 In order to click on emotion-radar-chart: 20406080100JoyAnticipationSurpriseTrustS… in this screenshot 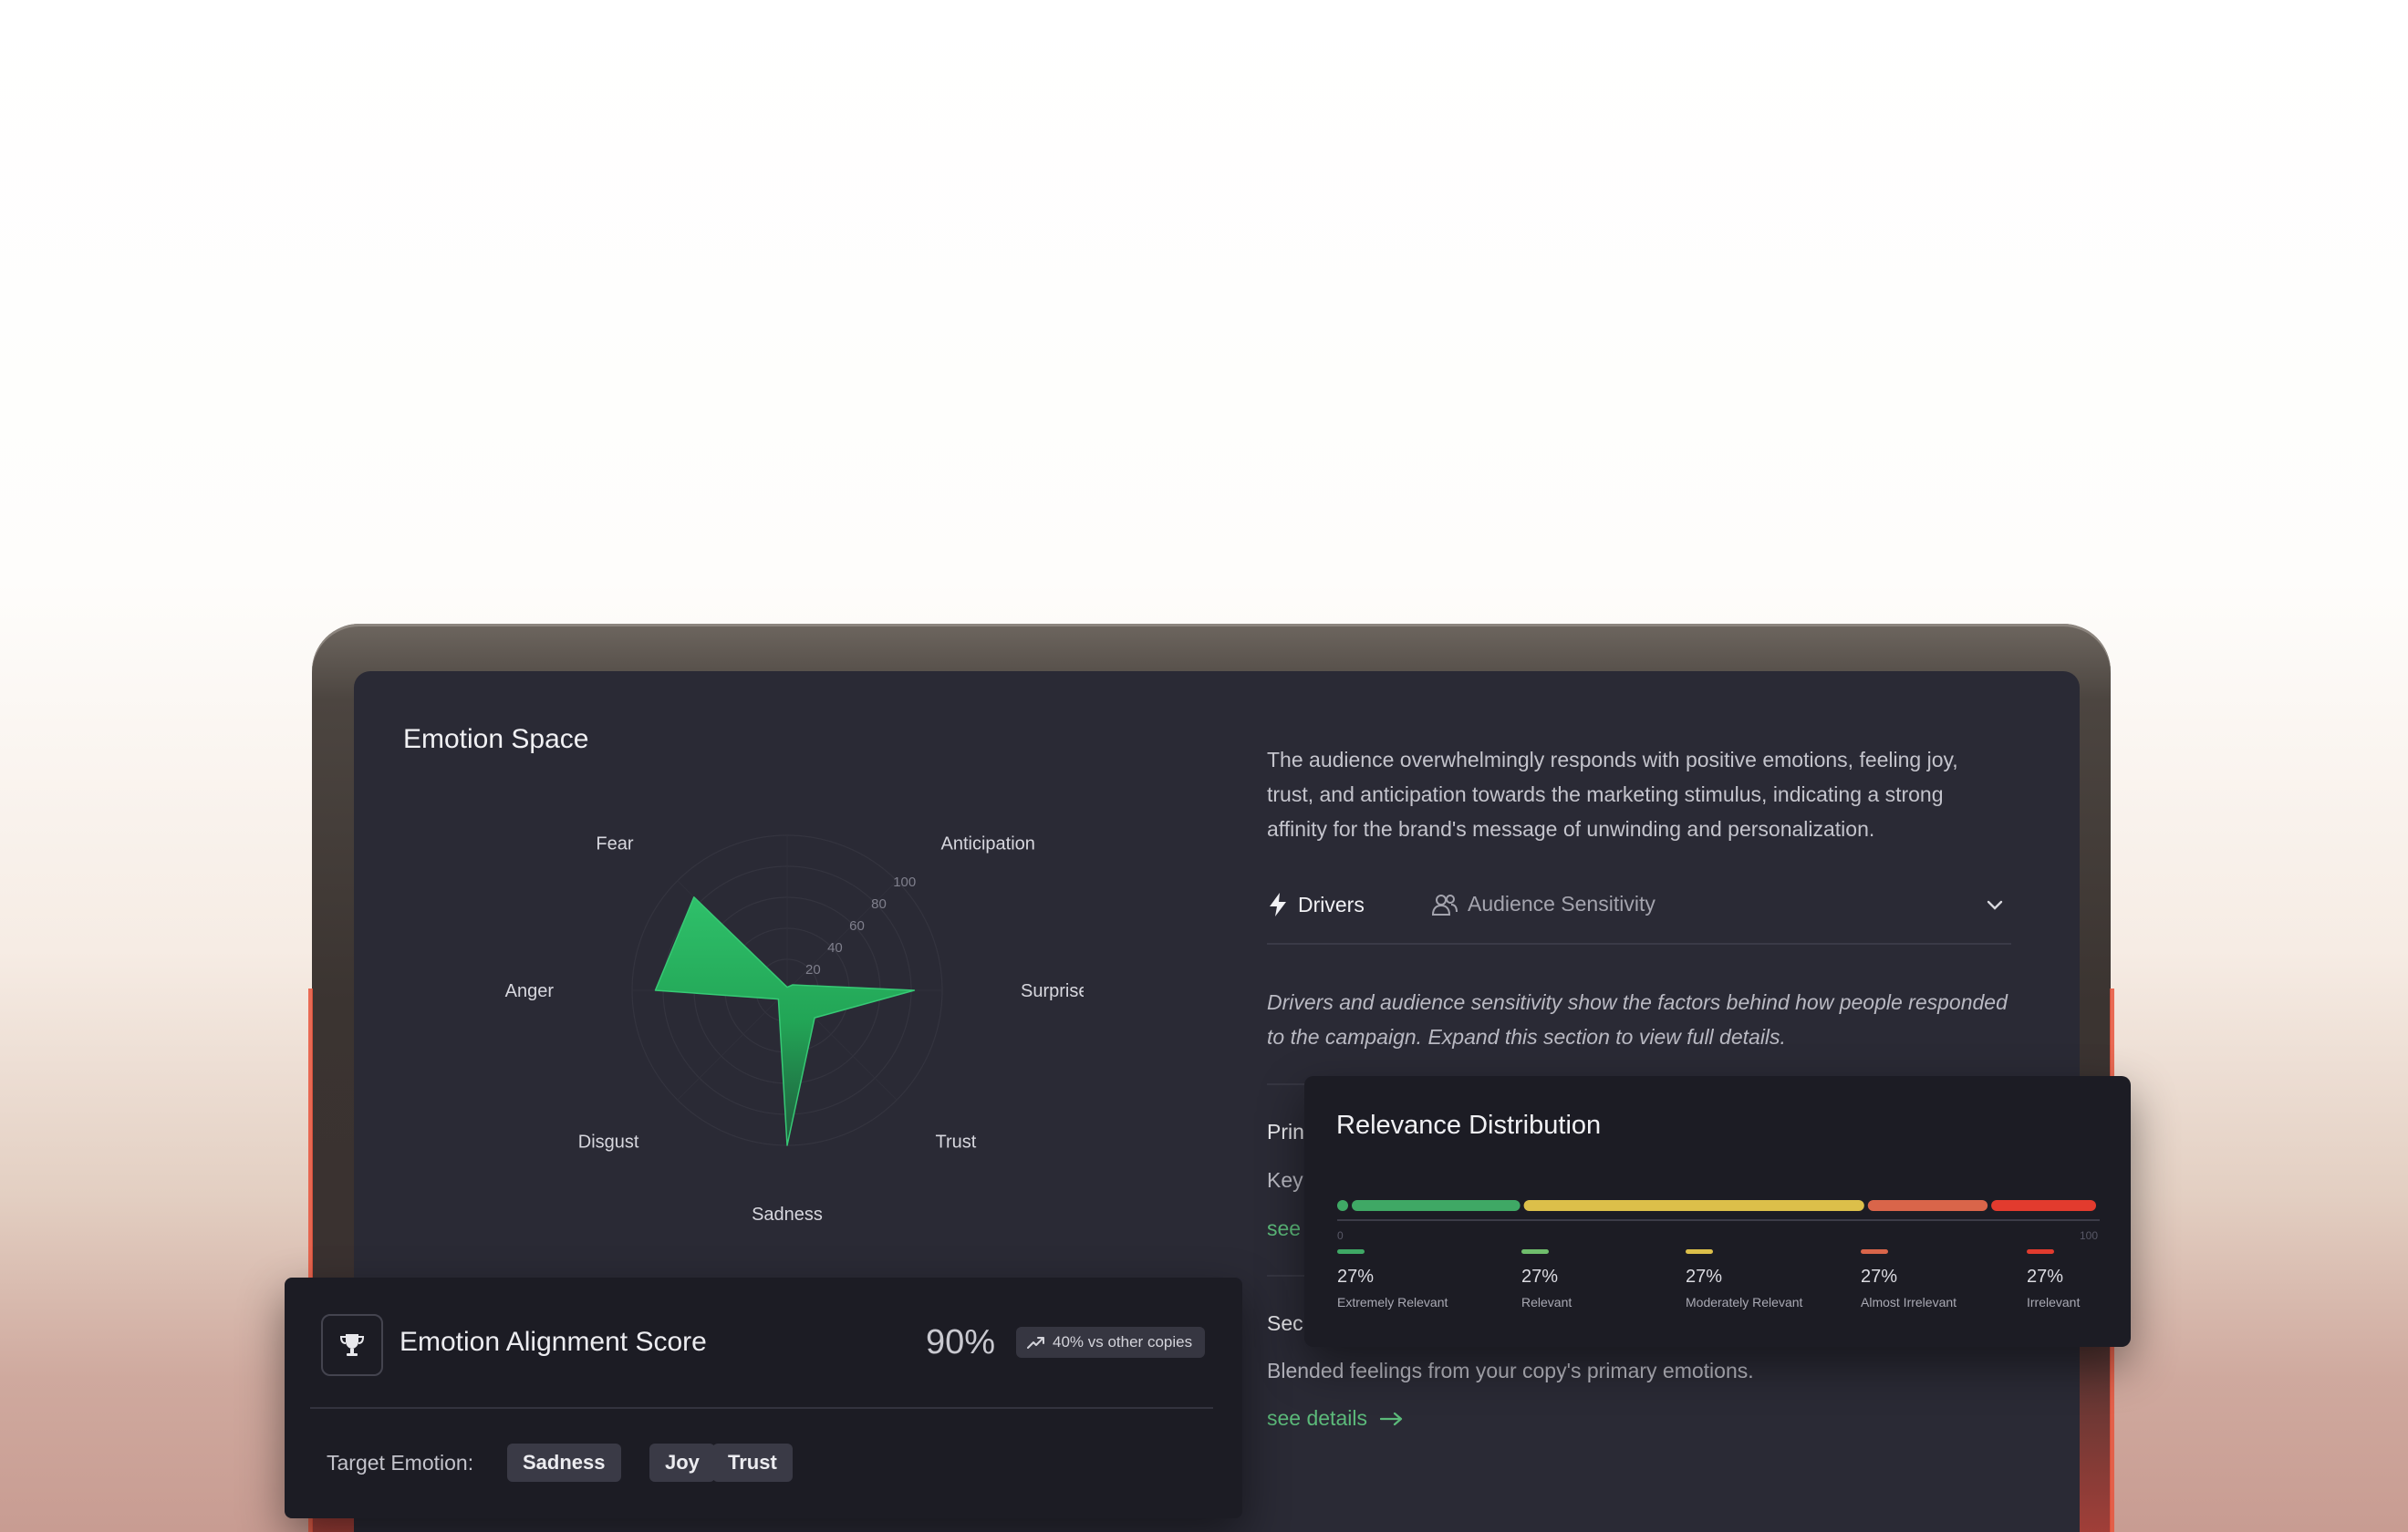, I will do `click(795, 1029)`.